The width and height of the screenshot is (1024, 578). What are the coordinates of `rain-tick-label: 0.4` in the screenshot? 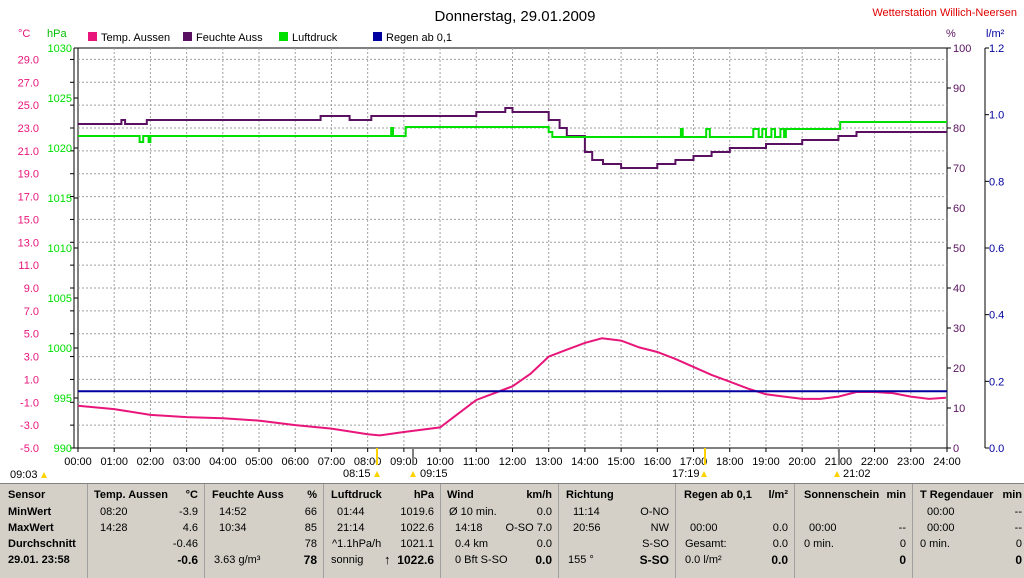 It's located at (996, 316).